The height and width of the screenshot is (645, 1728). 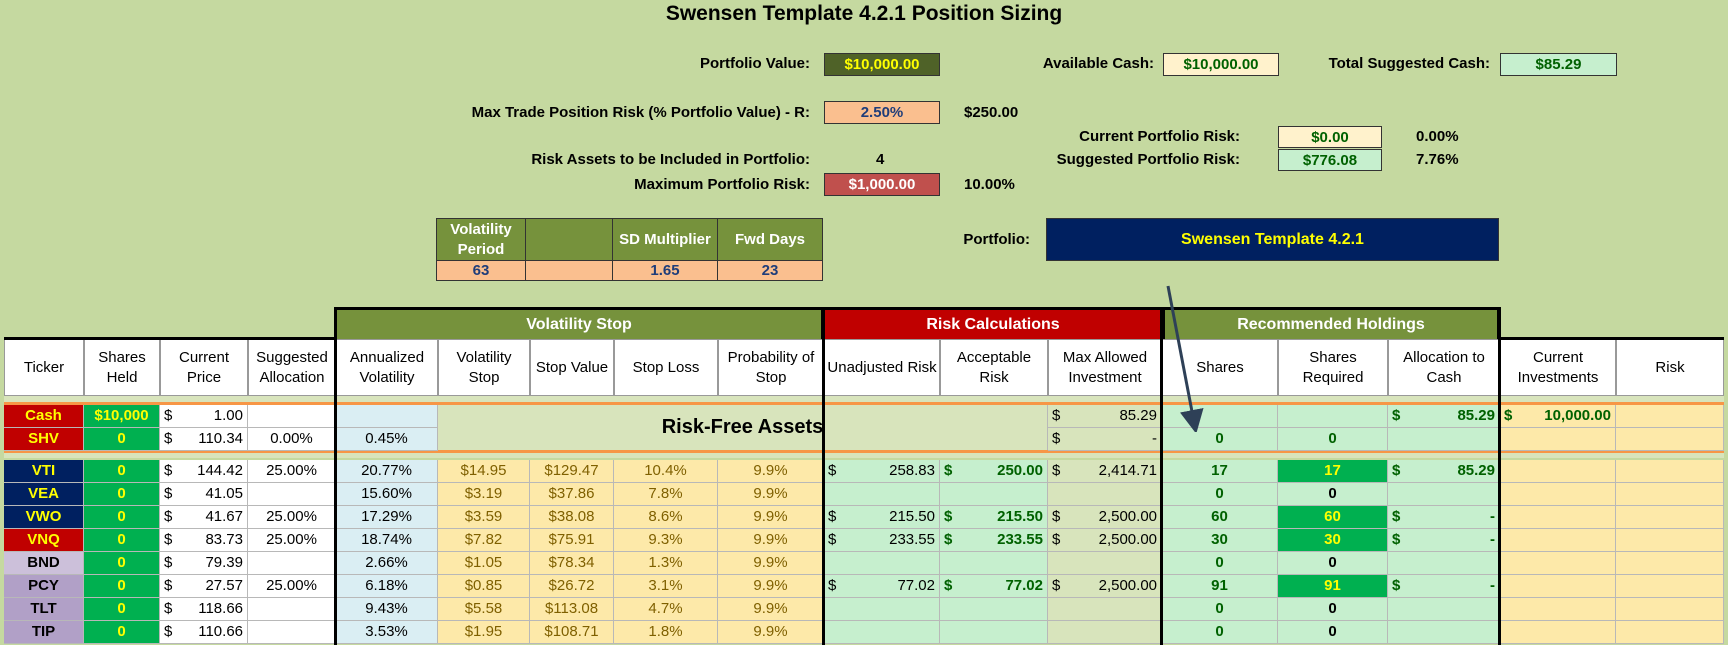 I want to click on ticker-vwo: VWO, so click(x=44, y=517).